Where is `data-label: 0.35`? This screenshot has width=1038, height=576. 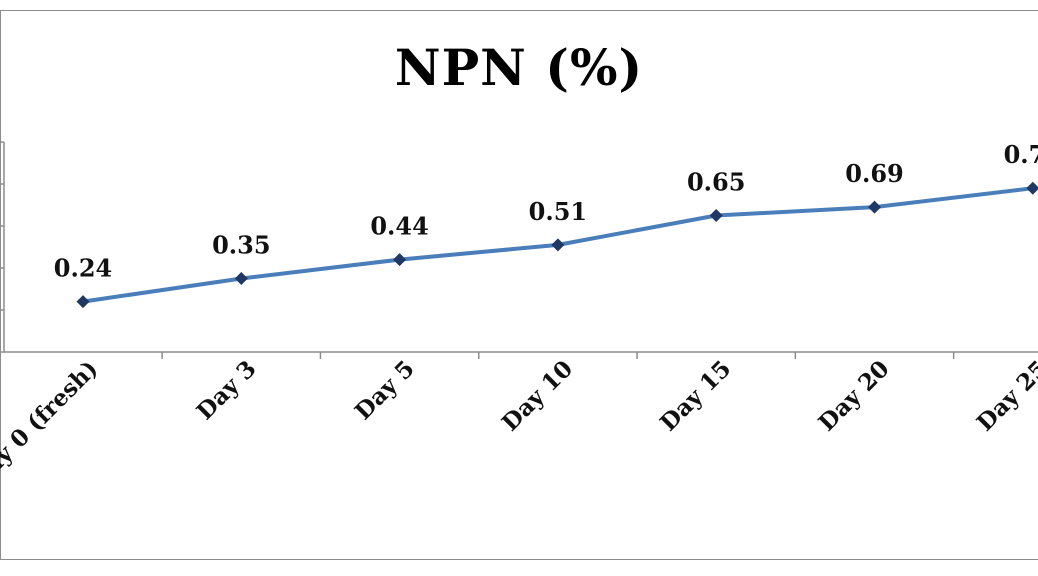 data-label: 0.35 is located at coordinates (241, 245).